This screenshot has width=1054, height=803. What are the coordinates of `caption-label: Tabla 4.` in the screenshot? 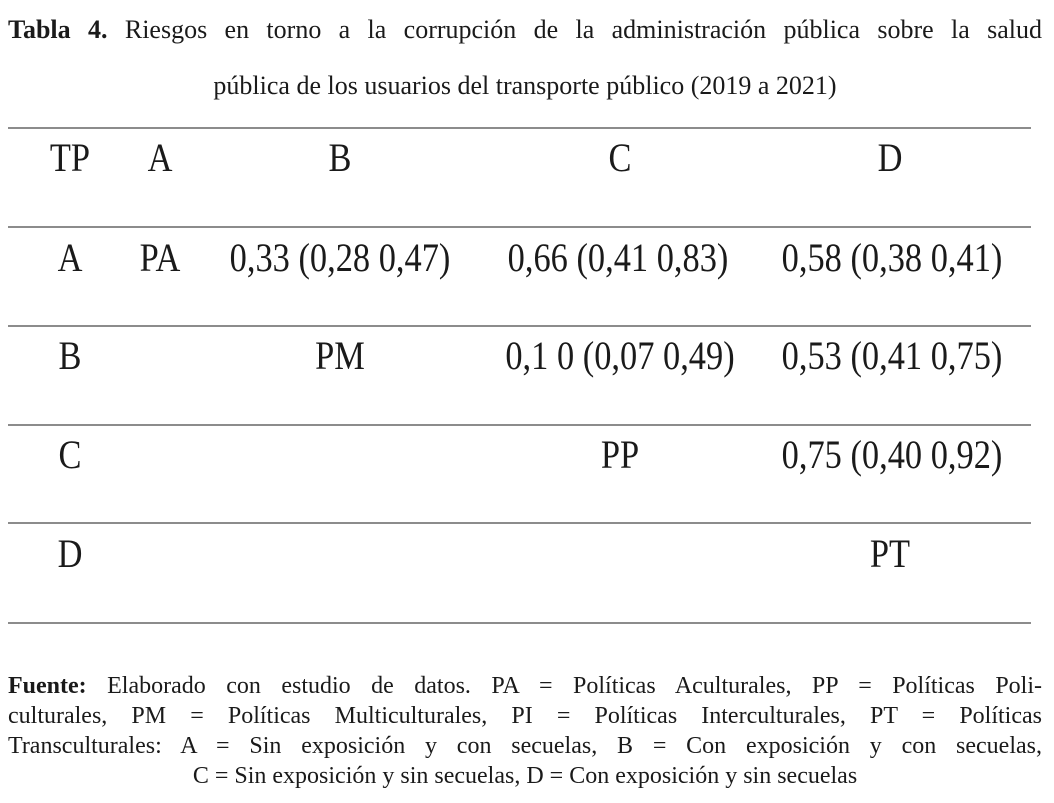 It's located at (58, 29).